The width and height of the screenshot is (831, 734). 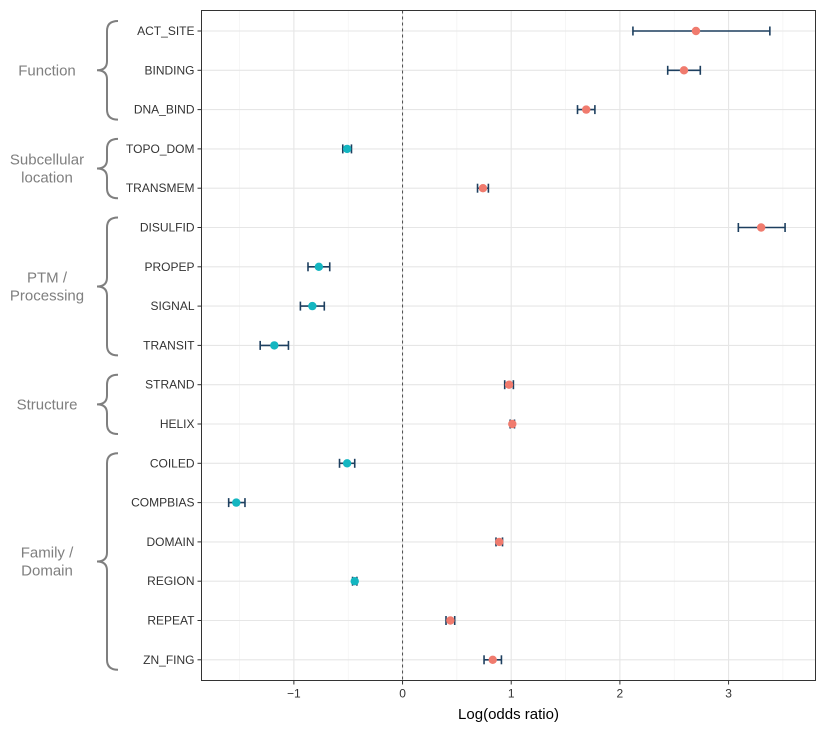 What do you see at coordinates (170, 581) in the screenshot?
I see `y-tick-label: REGION` at bounding box center [170, 581].